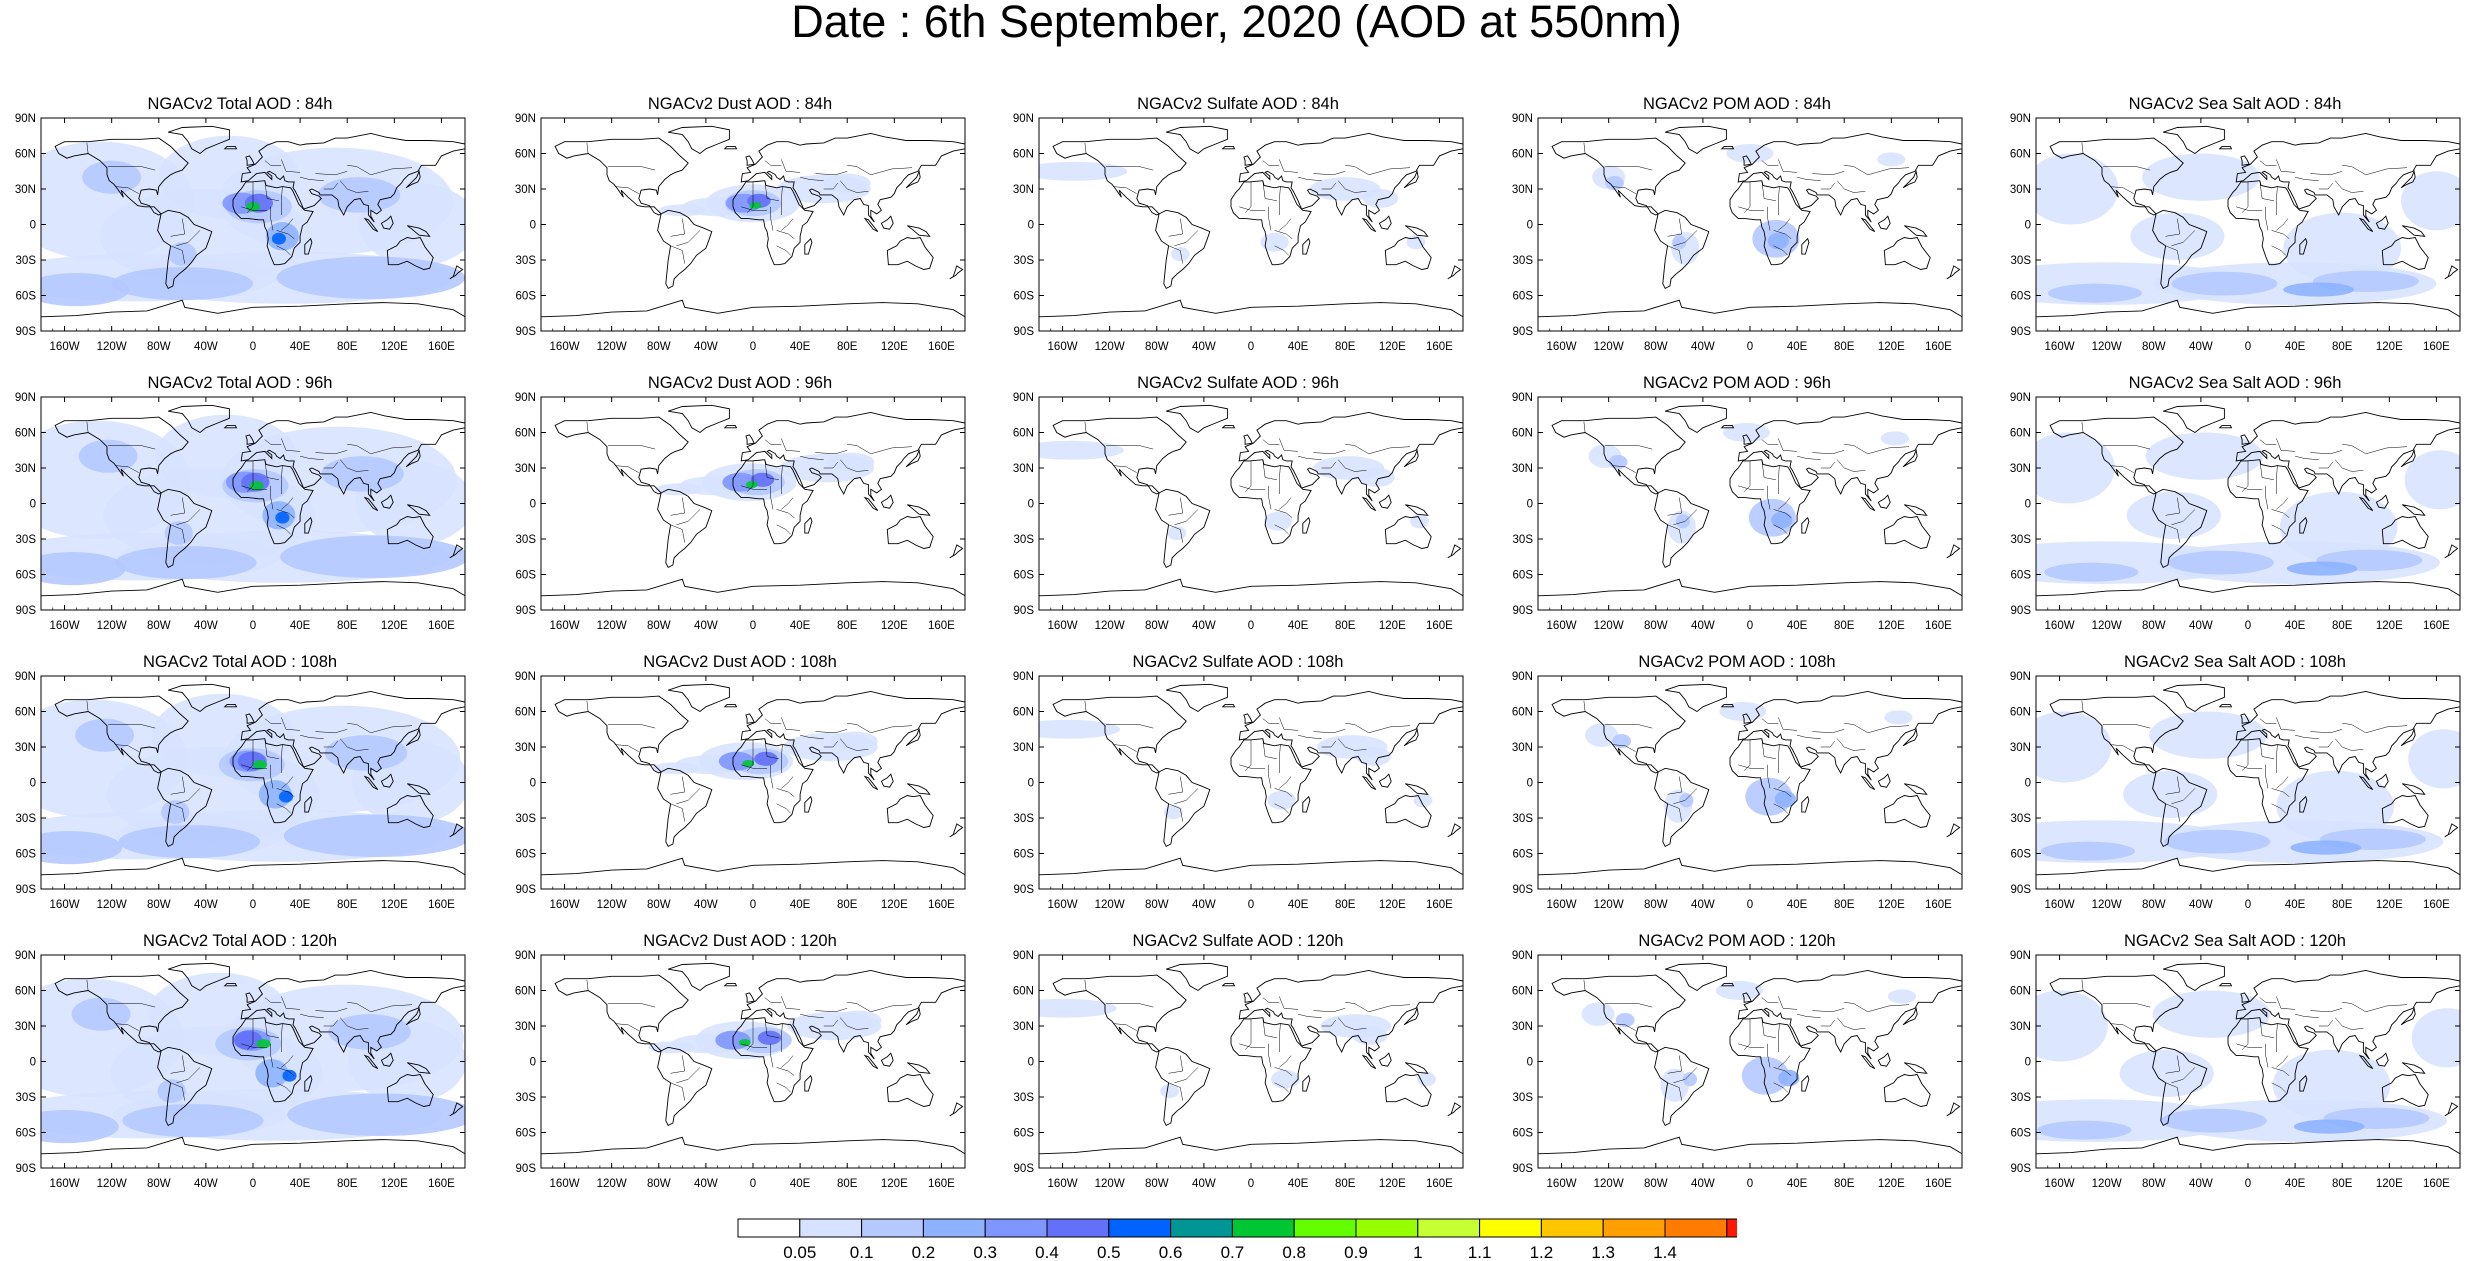 This screenshot has width=2473, height=1261. Describe the element at coordinates (308, 1083) in the screenshot. I see `coastline-madagascar` at that location.